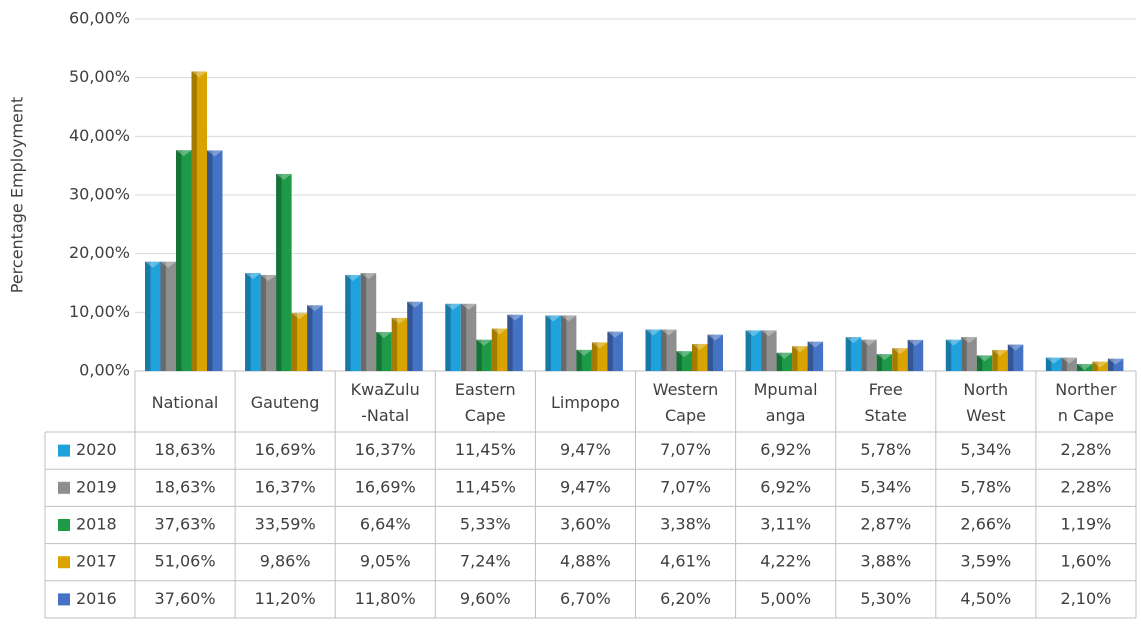 Image resolution: width=1141 pixels, height=626 pixels. What do you see at coordinates (99, 18) in the screenshot?
I see `y-tick-label: 60,00%` at bounding box center [99, 18].